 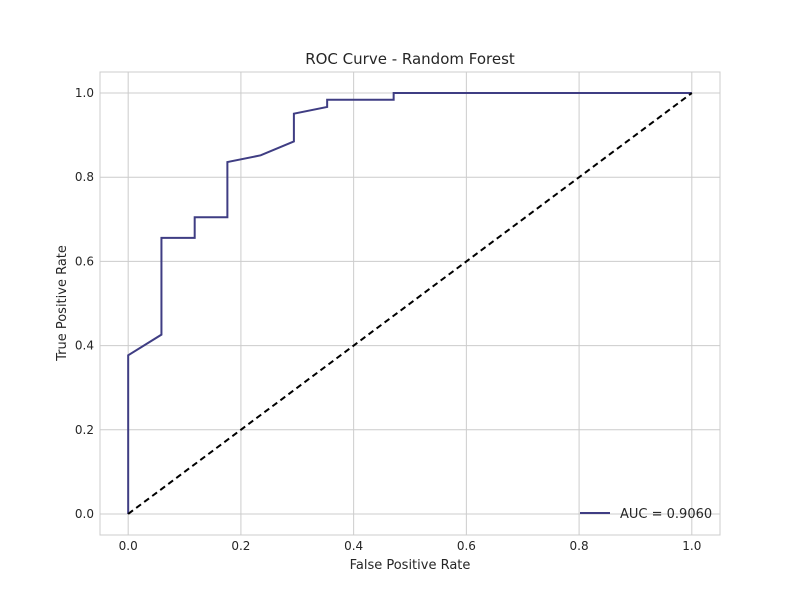 I want to click on x-axis-ticks: 0.0 0.2 0.4 0.6 0.8 1.0, so click(x=410, y=546).